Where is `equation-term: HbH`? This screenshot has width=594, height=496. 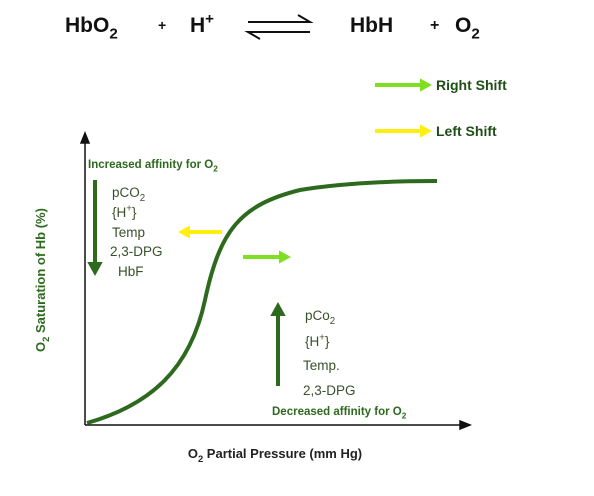
equation-term: HbH is located at coordinates (371, 25).